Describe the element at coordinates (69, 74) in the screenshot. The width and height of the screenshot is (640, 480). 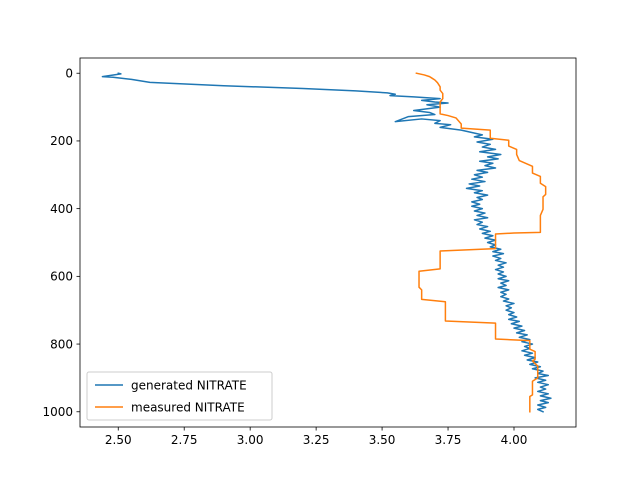
I see `y-tick-label: 0` at that location.